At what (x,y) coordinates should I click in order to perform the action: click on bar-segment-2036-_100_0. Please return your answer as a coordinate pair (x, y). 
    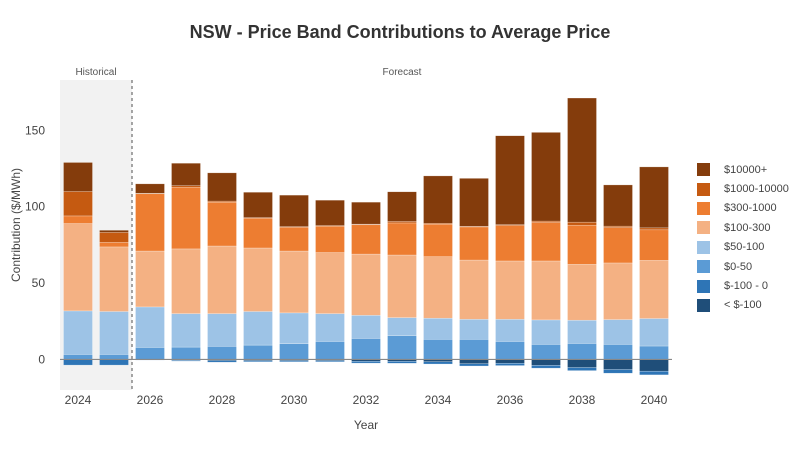
    Looking at the image, I should click on (510, 364).